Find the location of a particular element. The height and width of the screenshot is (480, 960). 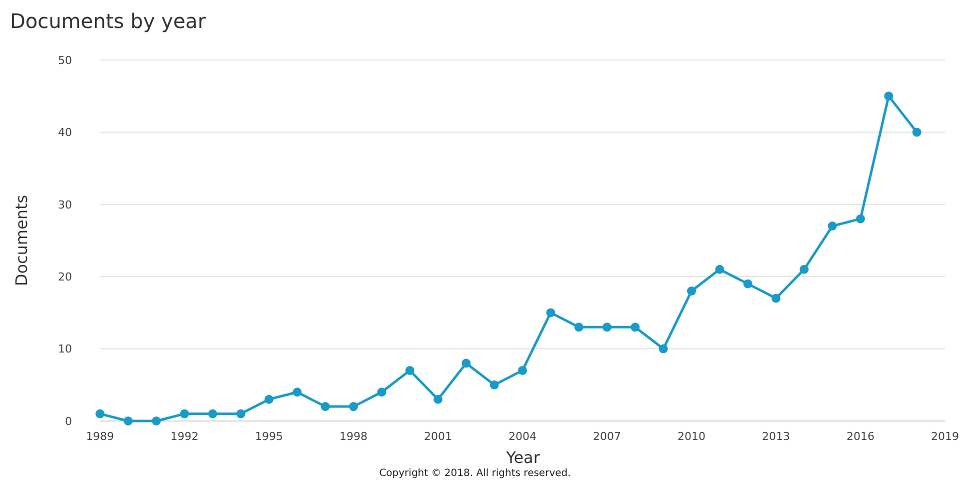

y-tick-label: 0 is located at coordinates (68, 421).